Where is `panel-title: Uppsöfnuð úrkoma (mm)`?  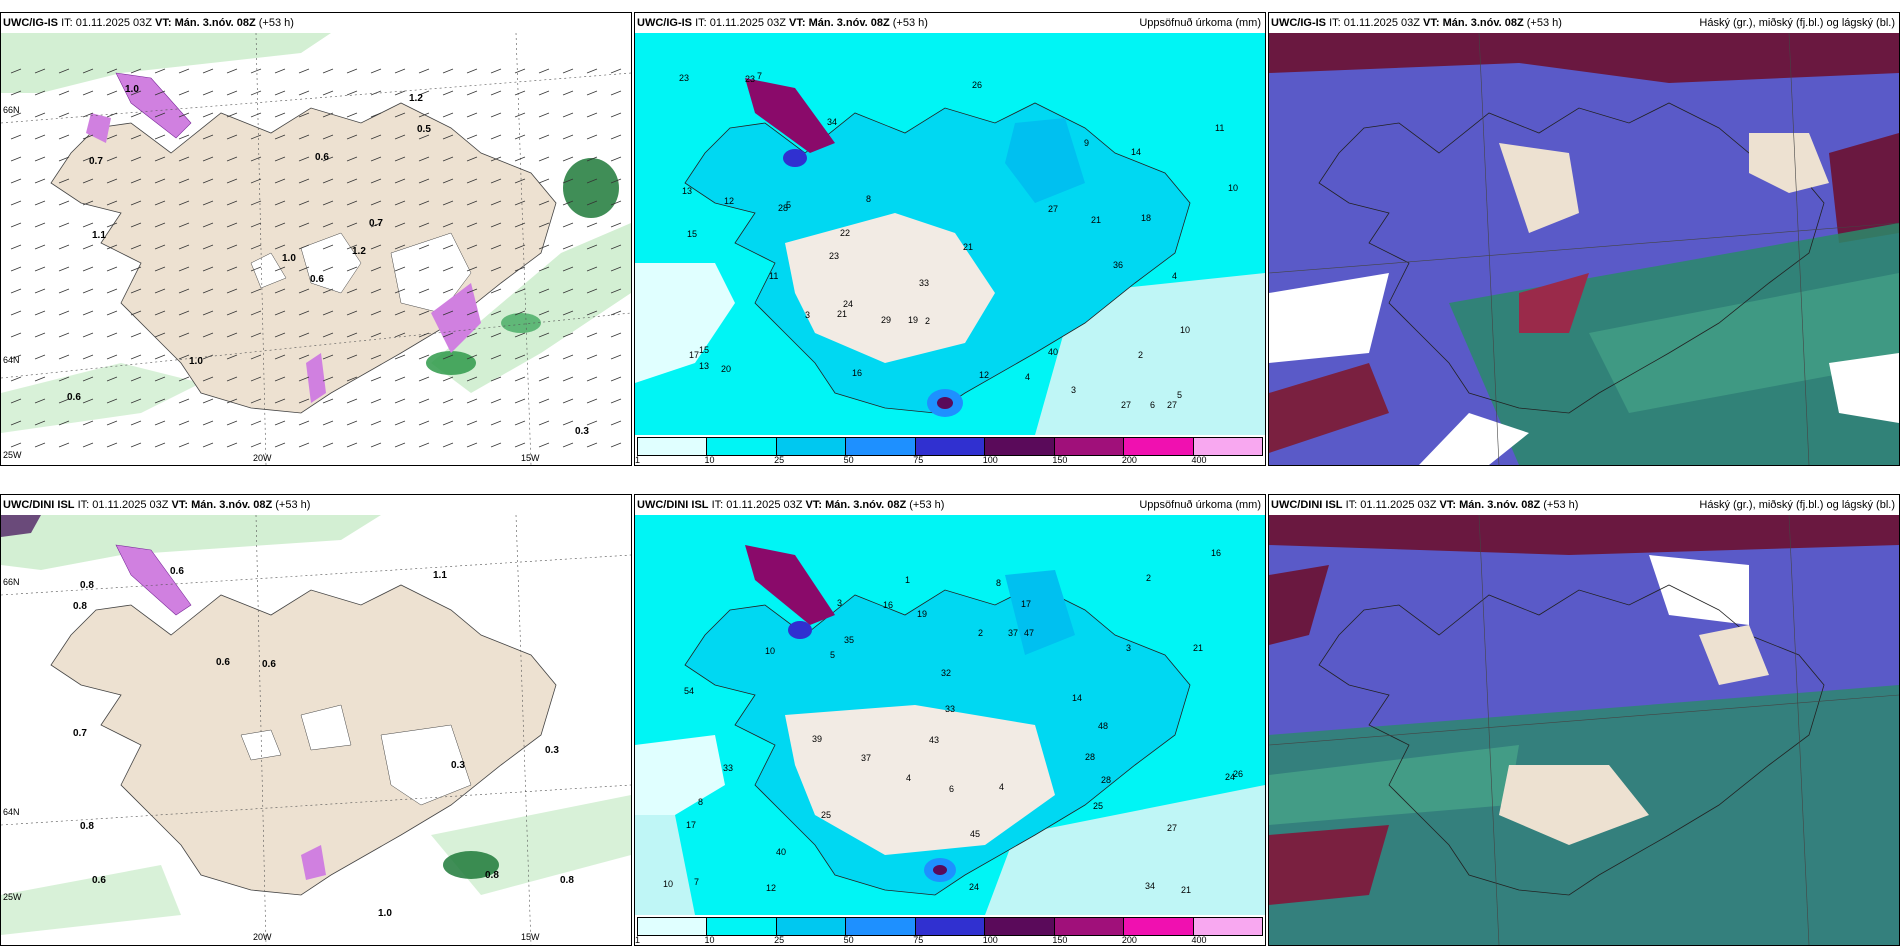
panel-title: Uppsöfnuð úrkoma (mm) is located at coordinates (1200, 23).